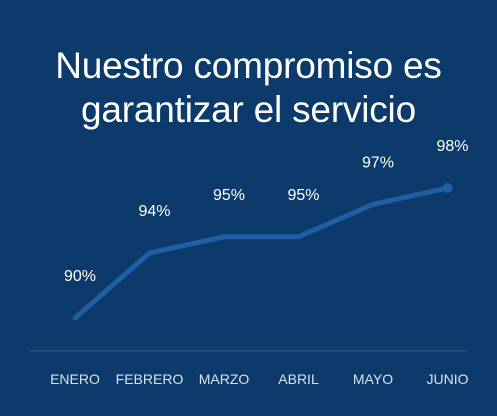 This screenshot has width=497, height=416. What do you see at coordinates (75, 379) in the screenshot?
I see `x-tick-label: ENERO` at bounding box center [75, 379].